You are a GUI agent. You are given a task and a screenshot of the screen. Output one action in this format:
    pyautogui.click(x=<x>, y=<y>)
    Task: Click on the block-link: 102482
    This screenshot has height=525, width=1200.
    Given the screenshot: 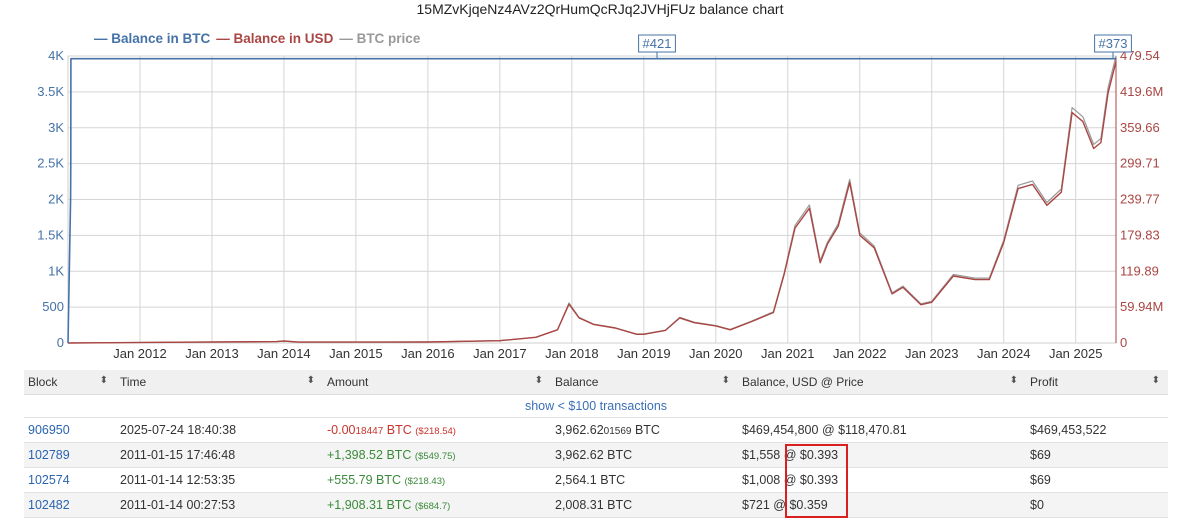 What is the action you would take?
    pyautogui.click(x=49, y=505)
    